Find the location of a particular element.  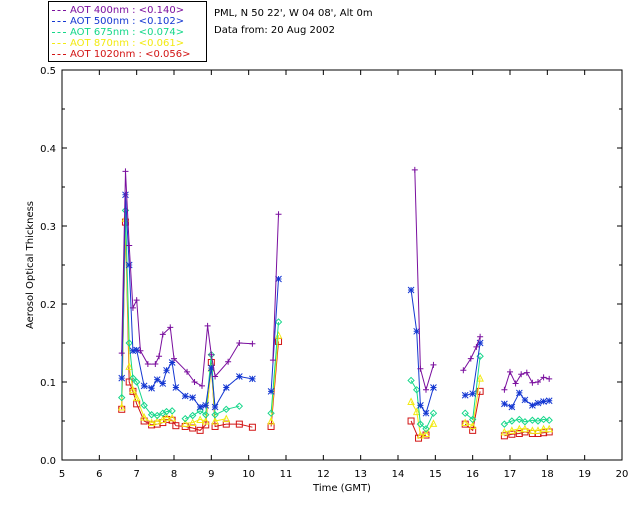

y-tick-label: 0.3 is located at coordinates (48, 227).